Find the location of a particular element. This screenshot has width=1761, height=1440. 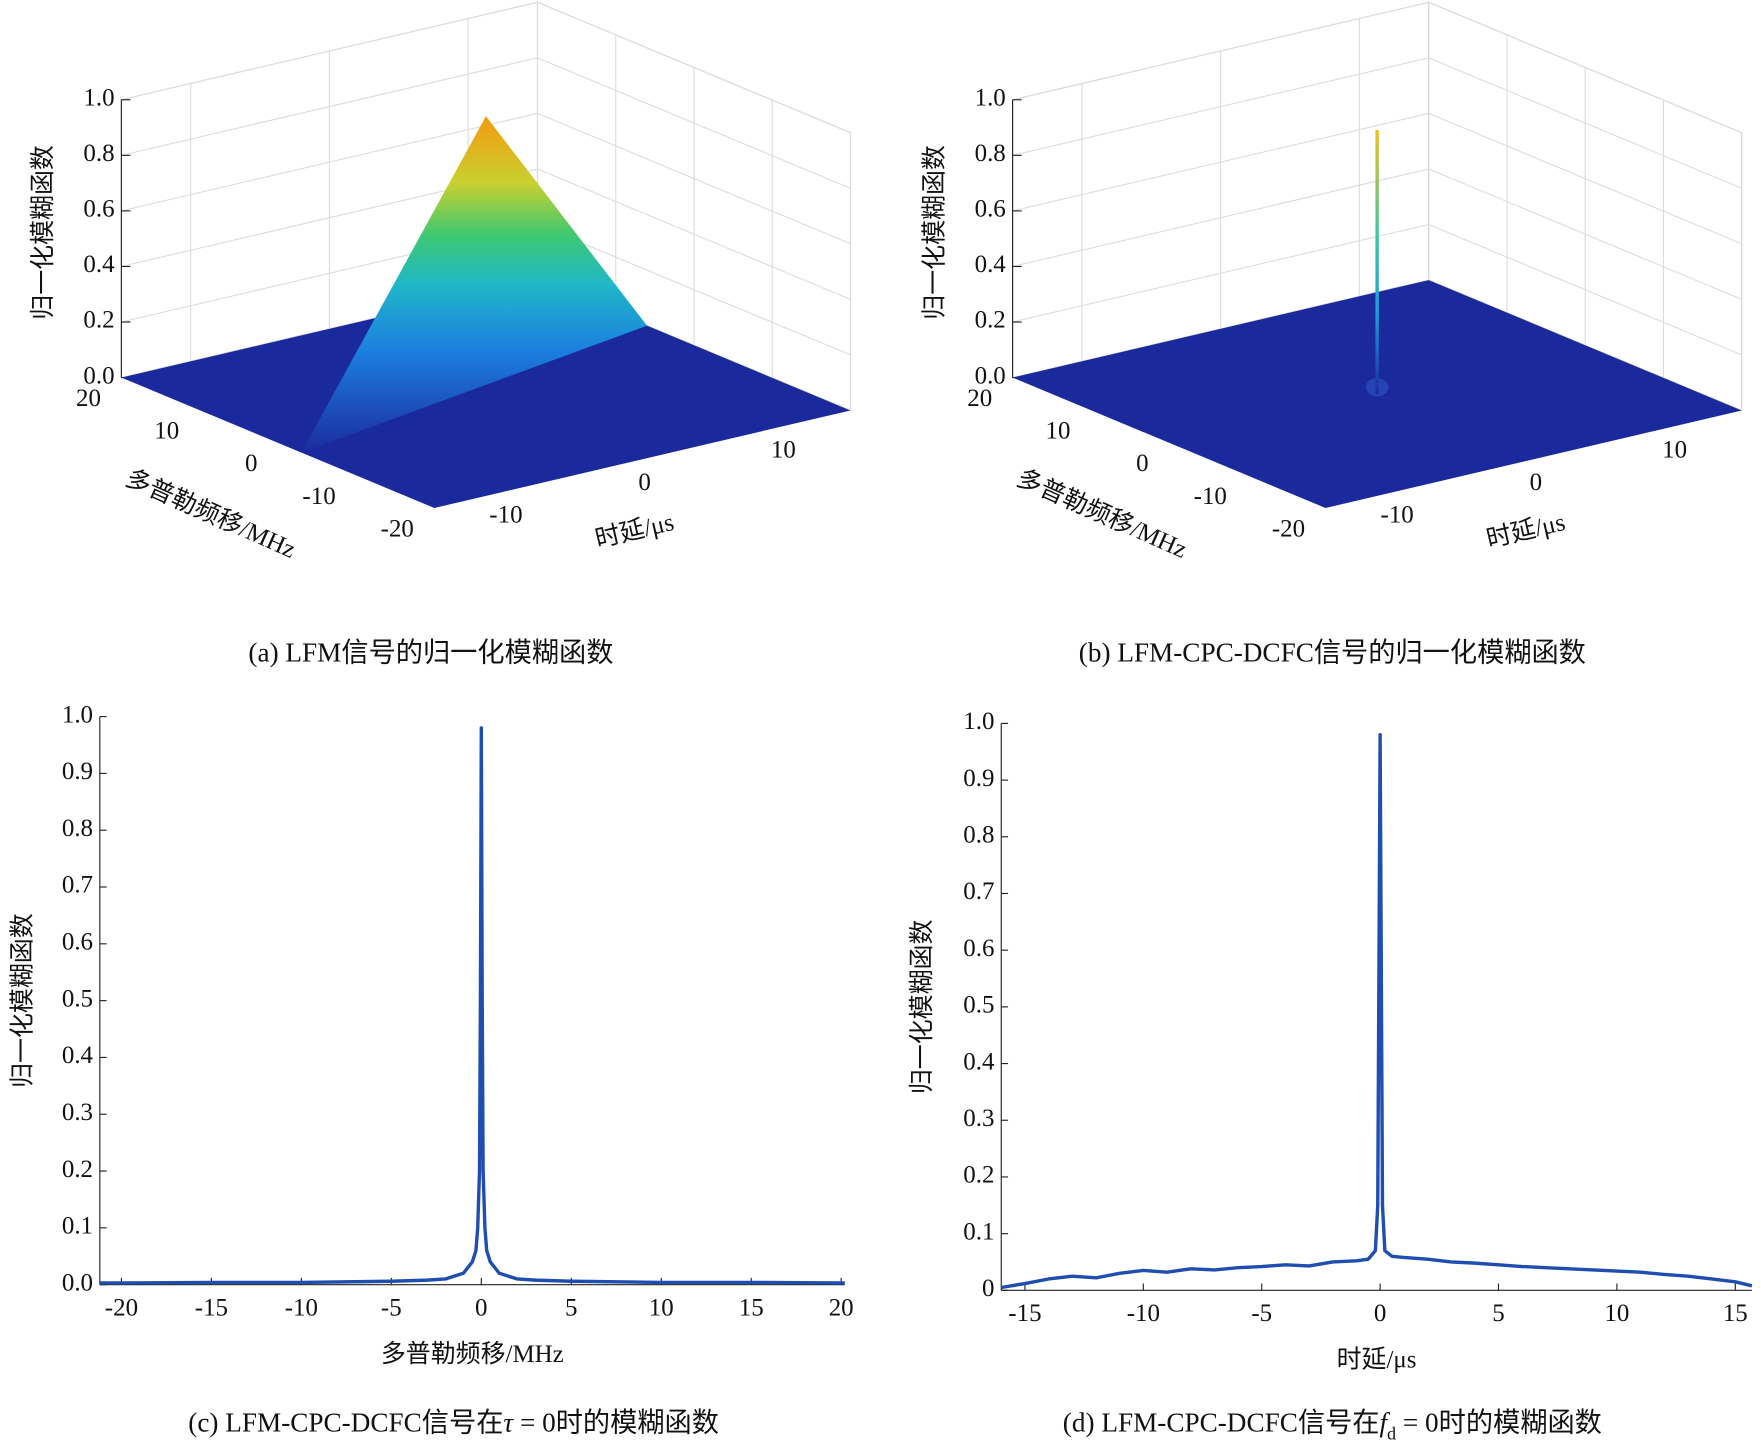

y-tick-label: 0.0 is located at coordinates (77, 1282).